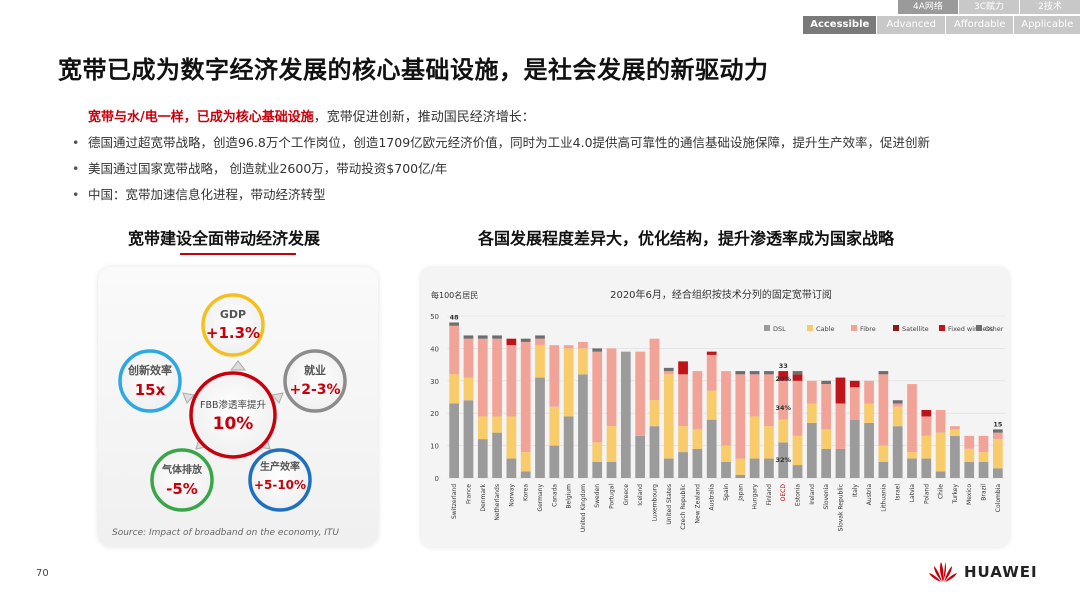 The height and width of the screenshot is (607, 1080). What do you see at coordinates (280, 480) in the screenshot?
I see `node-productivity: 生产效率 +5-10%` at bounding box center [280, 480].